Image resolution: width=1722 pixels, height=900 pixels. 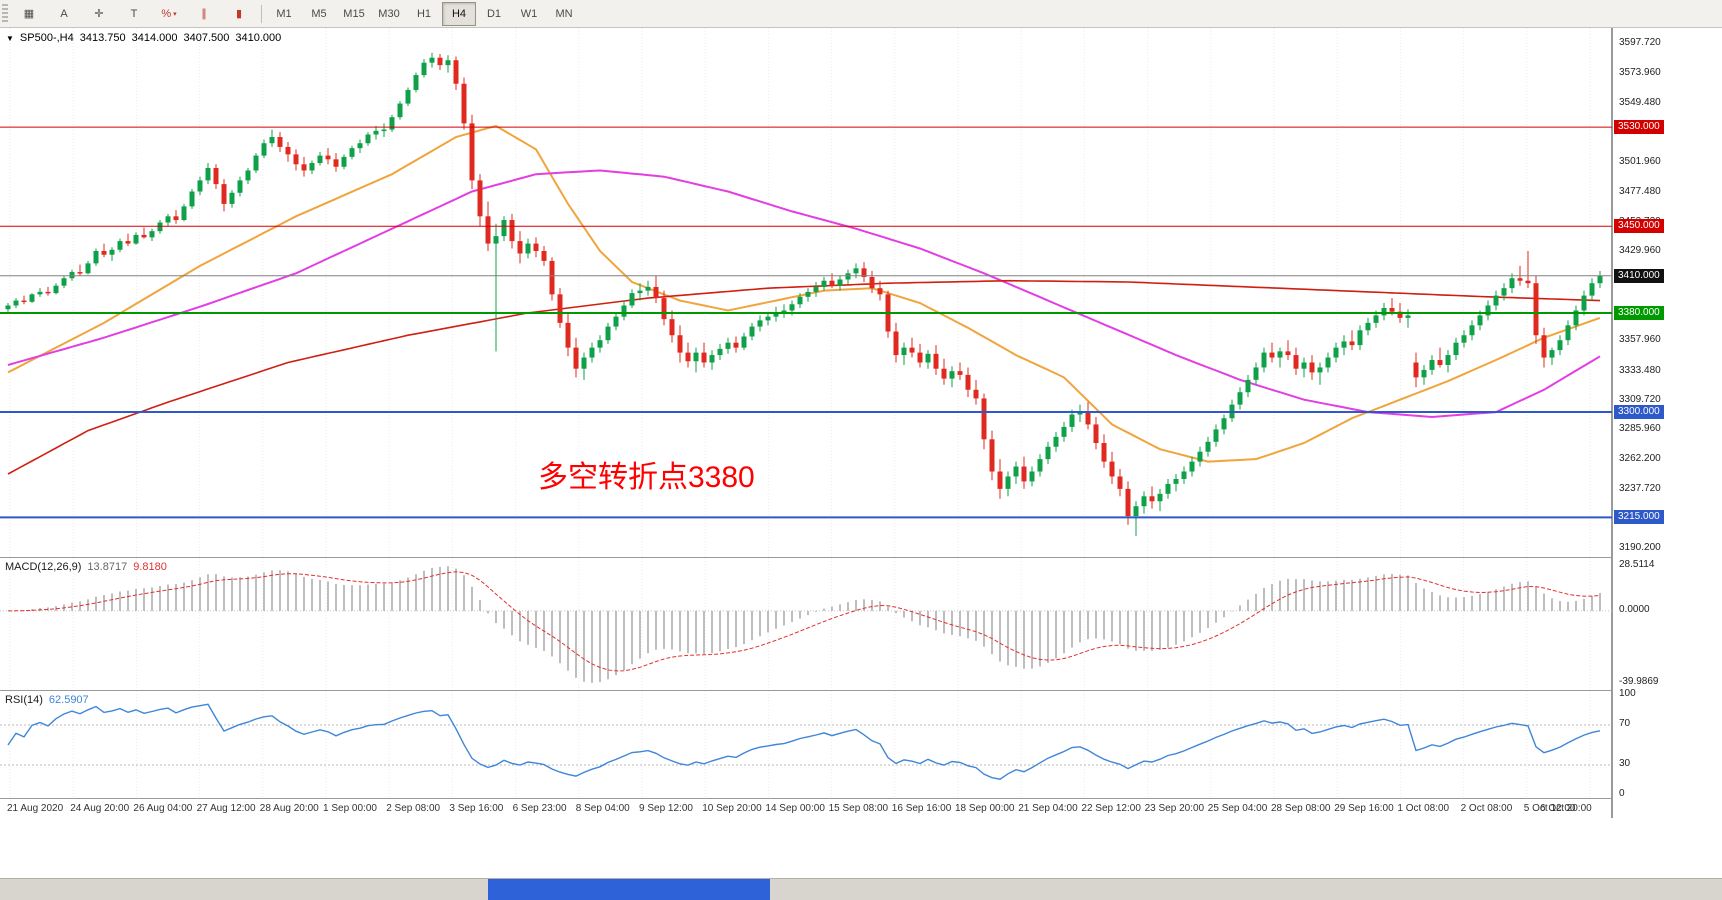 I want to click on date-label: 1 Oct 08:00, so click(x=1423, y=808).